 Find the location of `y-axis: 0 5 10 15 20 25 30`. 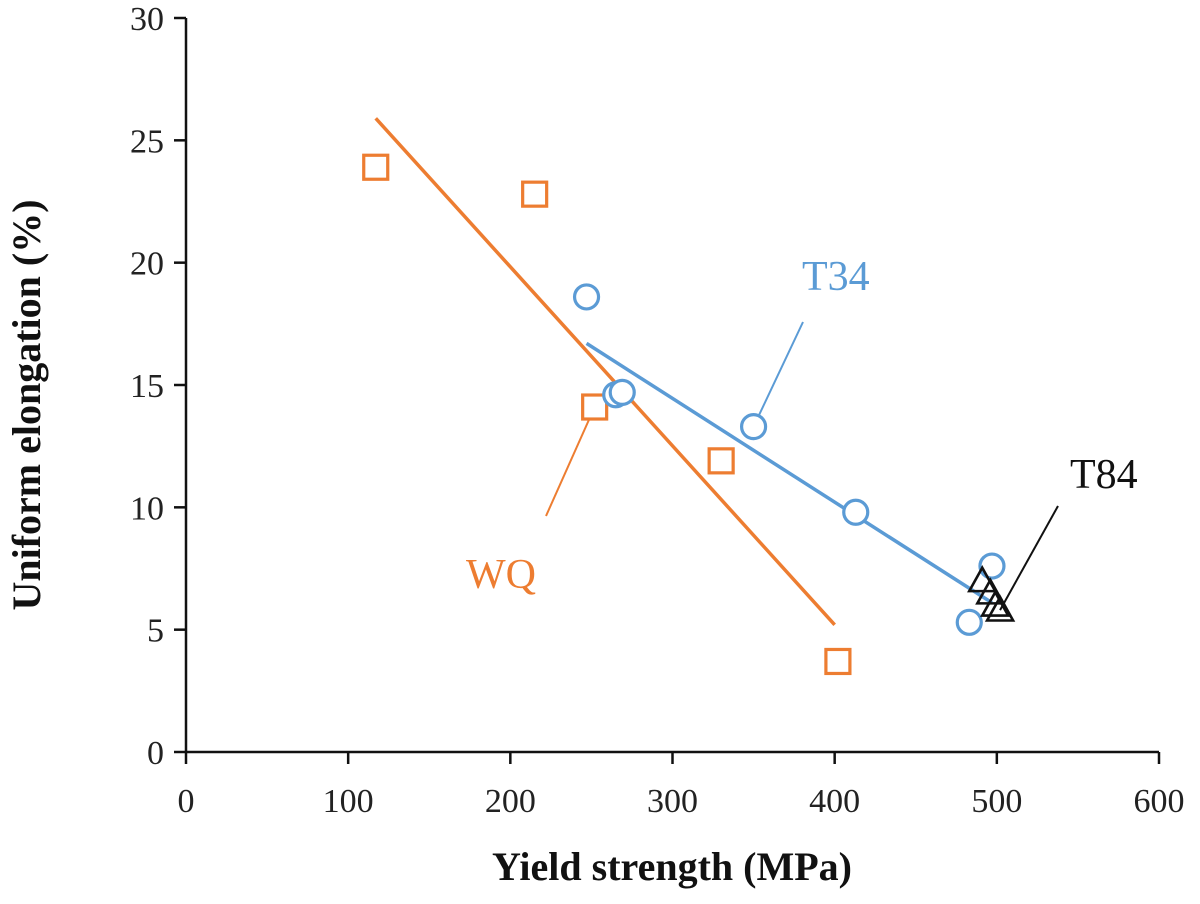

y-axis: 0 5 10 15 20 25 30 is located at coordinates (159, 386).